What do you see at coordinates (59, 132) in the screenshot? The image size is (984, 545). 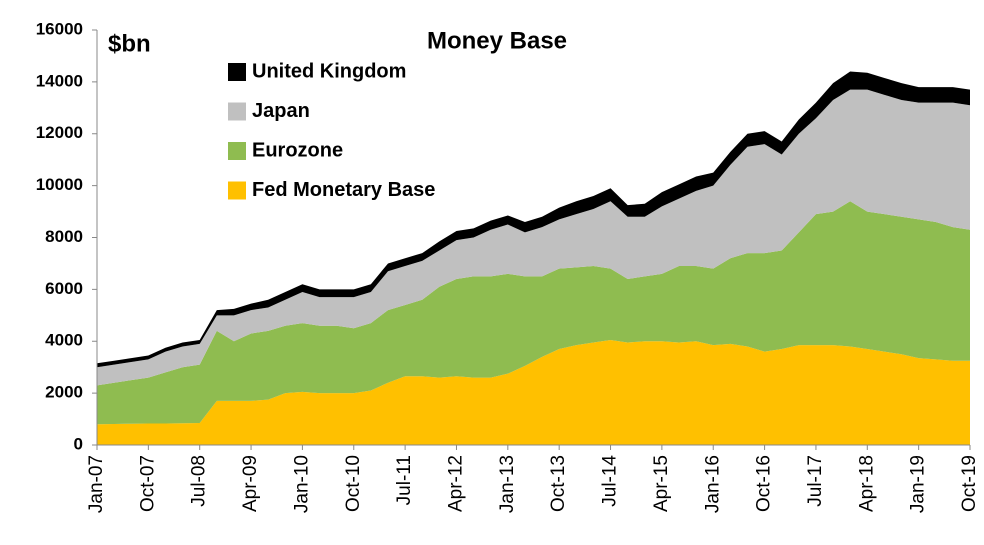 I see `y-tick-label: 12000` at bounding box center [59, 132].